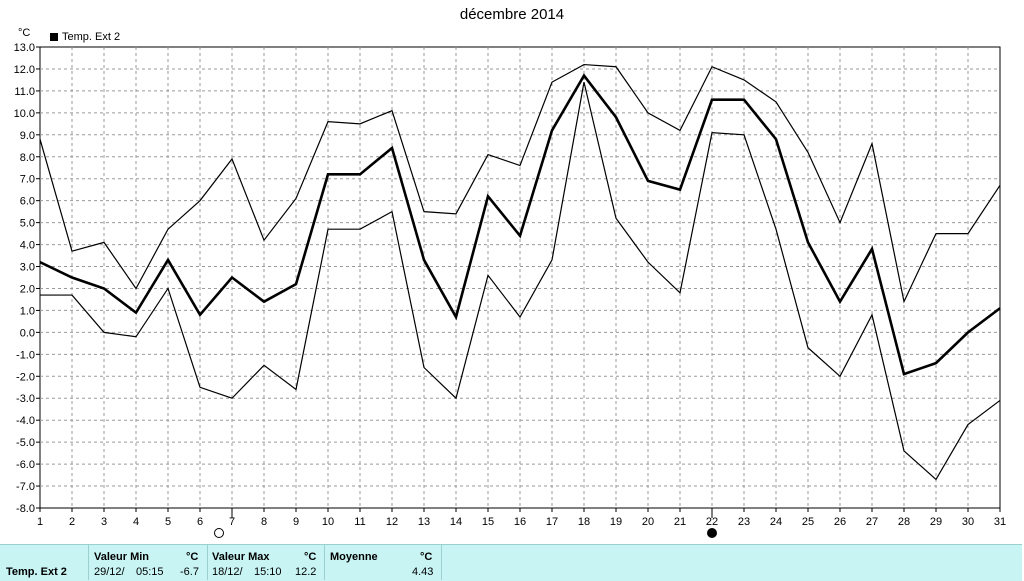 This screenshot has height=581, width=1024. What do you see at coordinates (264, 522) in the screenshot?
I see `x-tick-label: 8` at bounding box center [264, 522].